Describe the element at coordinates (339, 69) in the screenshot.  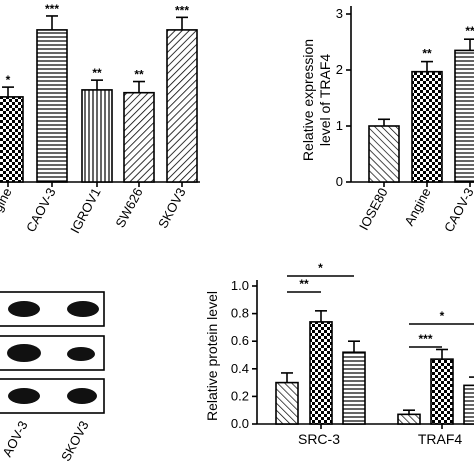
I see `panel-b-y-tick-label: 2` at that location.